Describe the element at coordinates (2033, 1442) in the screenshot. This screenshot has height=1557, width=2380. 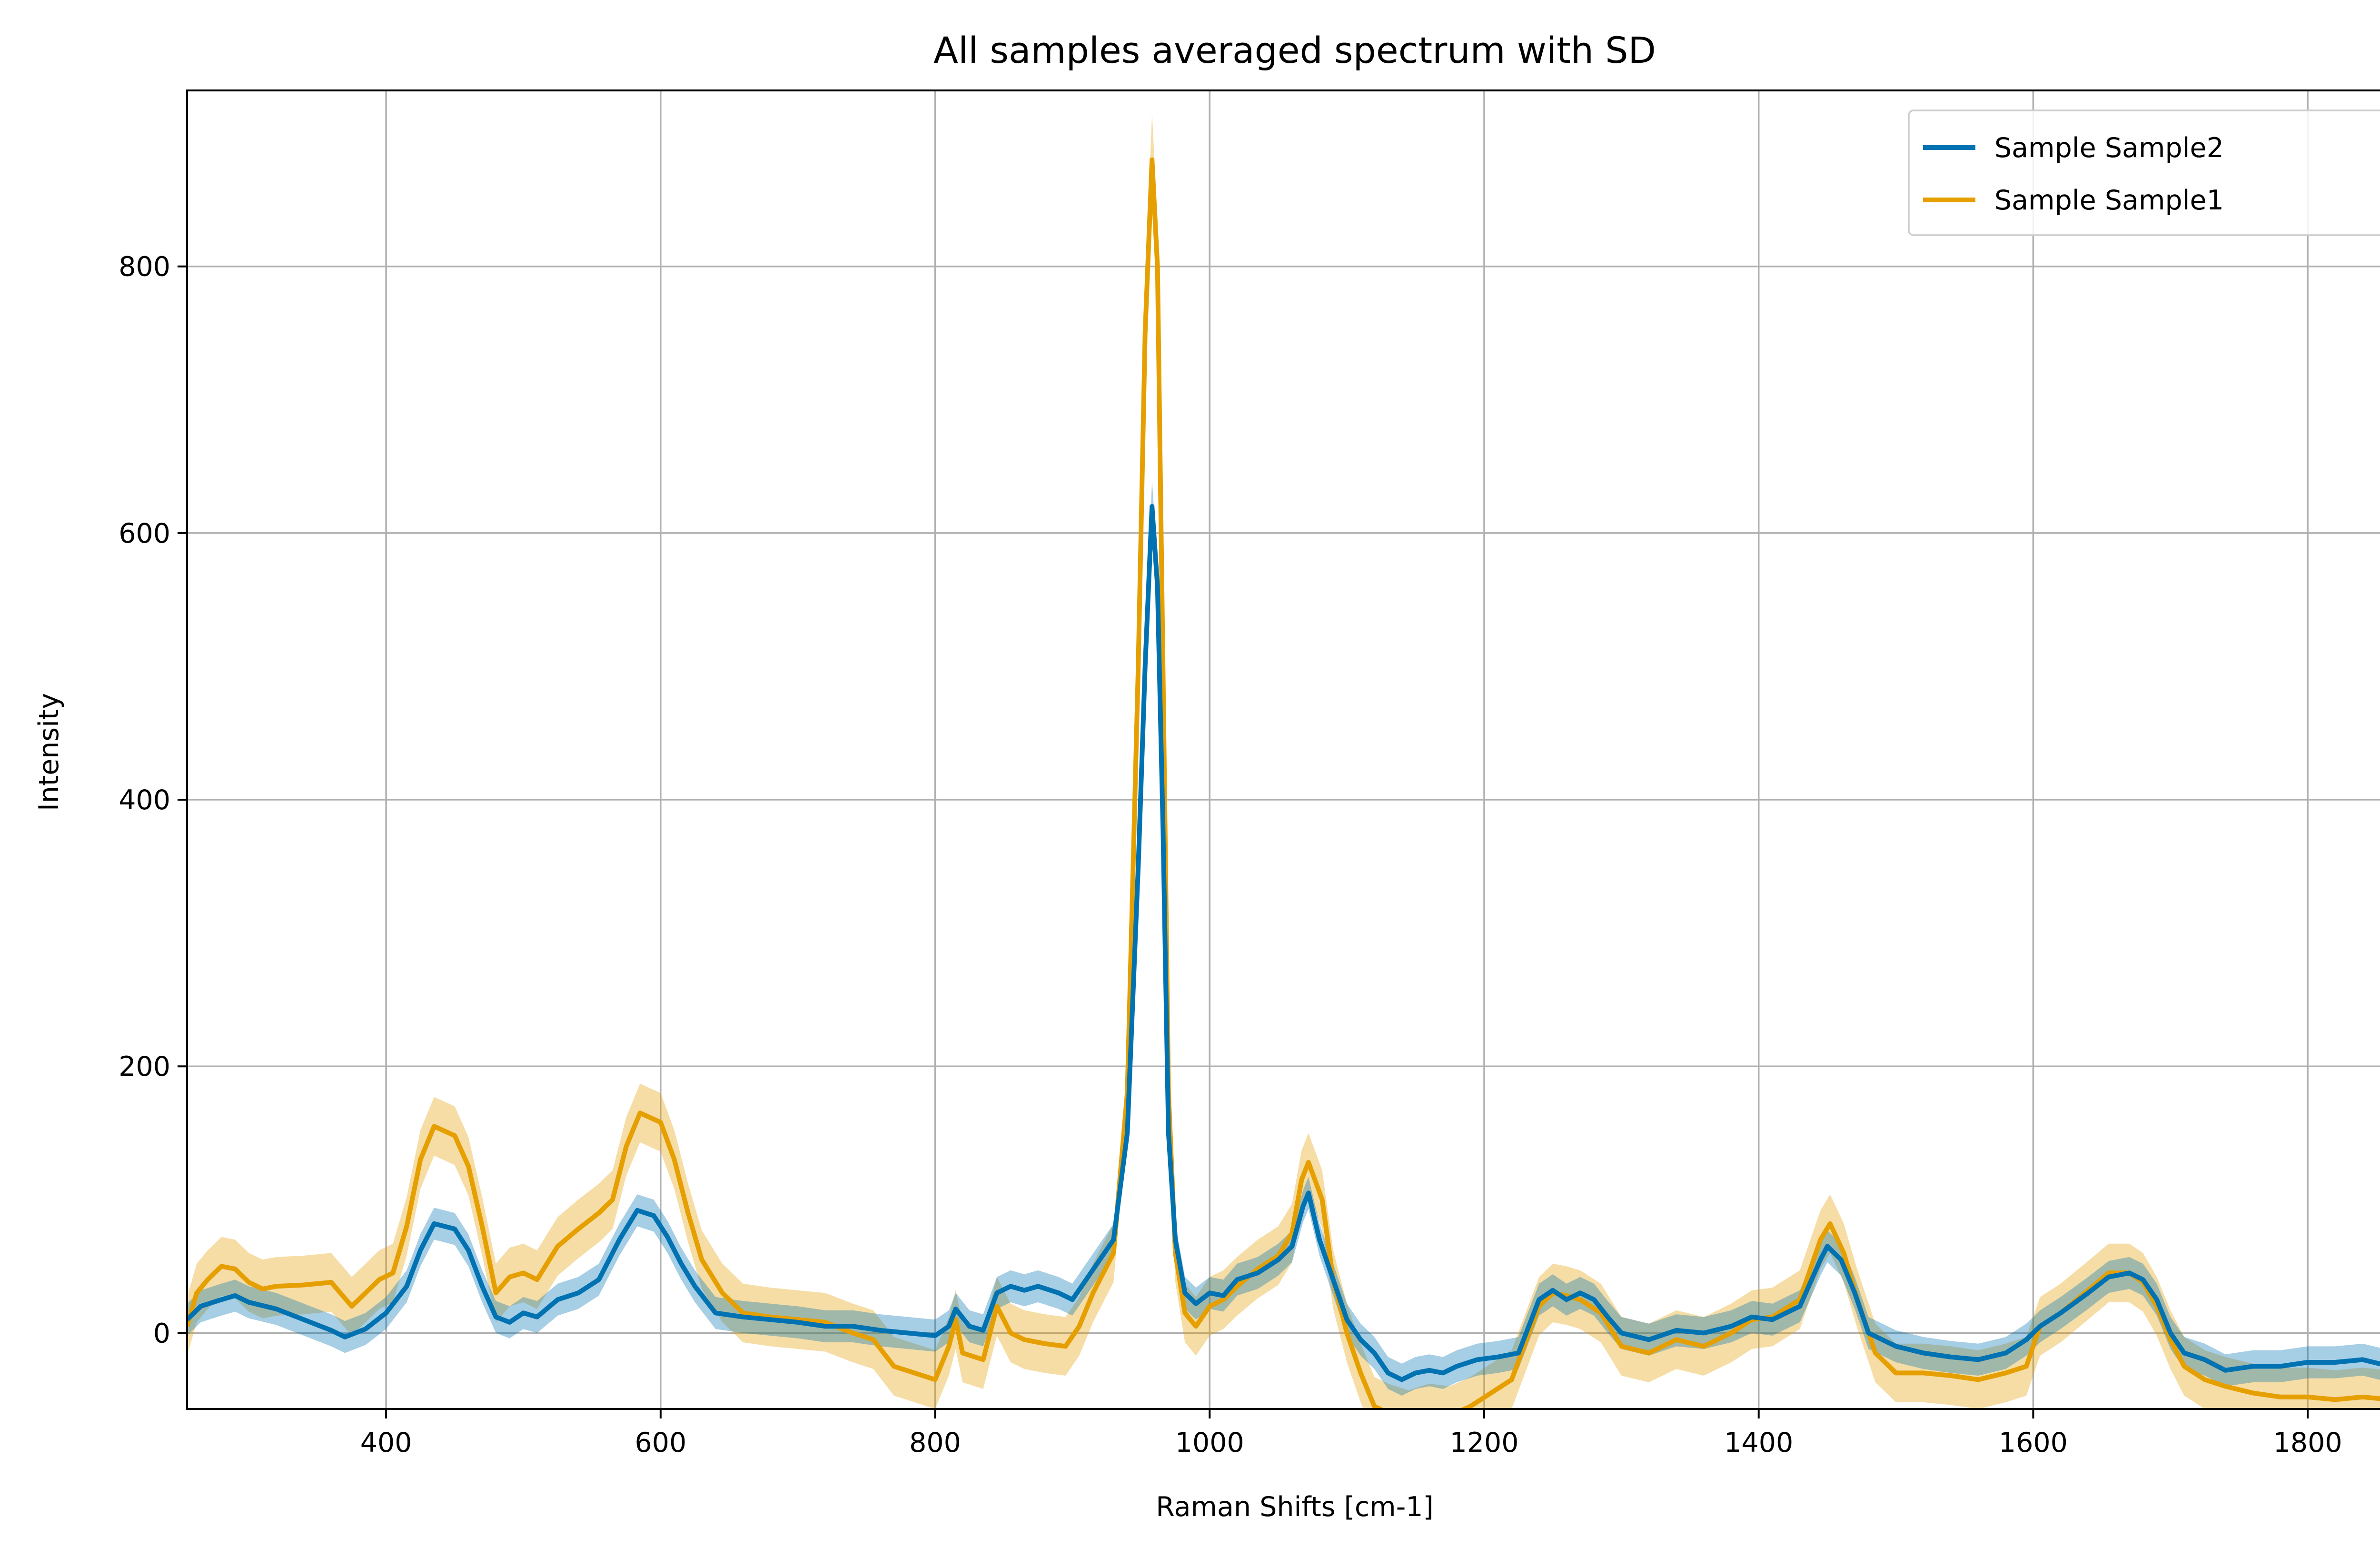
I see `x-tick-label: 1600` at that location.